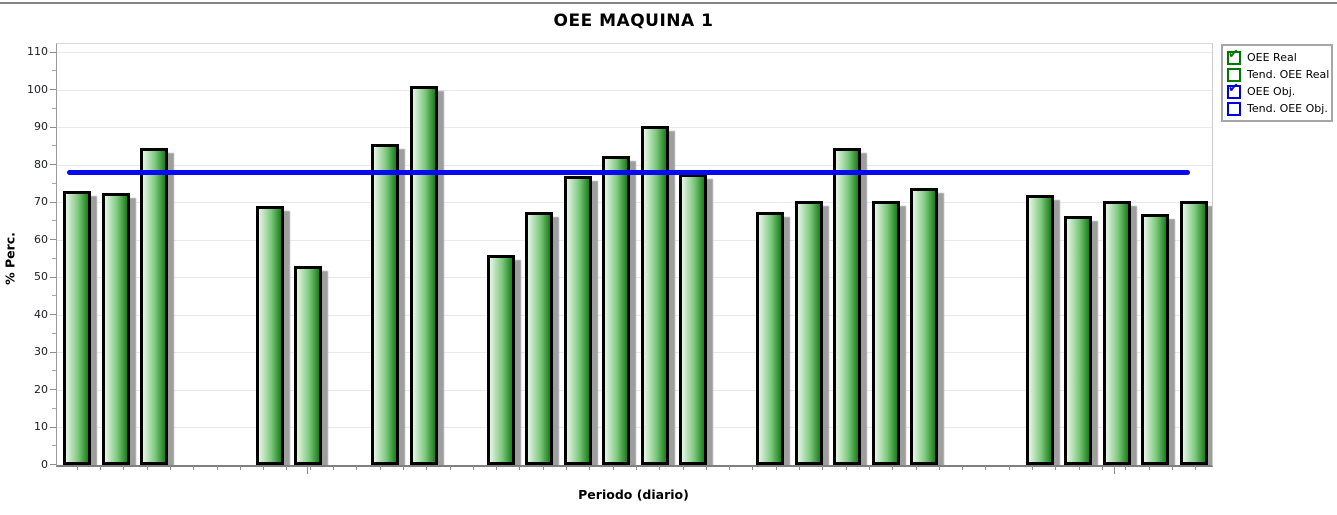 The width and height of the screenshot is (1337, 515). I want to click on y-tick-label: 70, so click(41, 201).